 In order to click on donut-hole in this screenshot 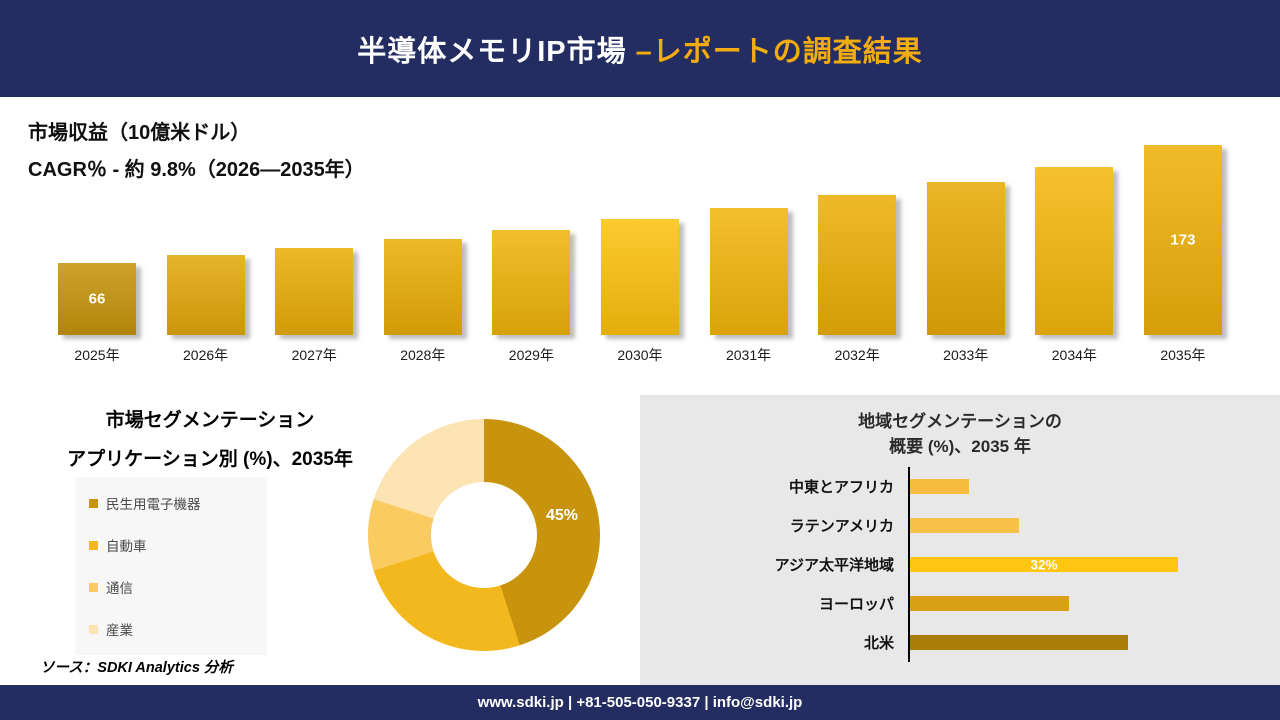, I will do `click(484, 535)`.